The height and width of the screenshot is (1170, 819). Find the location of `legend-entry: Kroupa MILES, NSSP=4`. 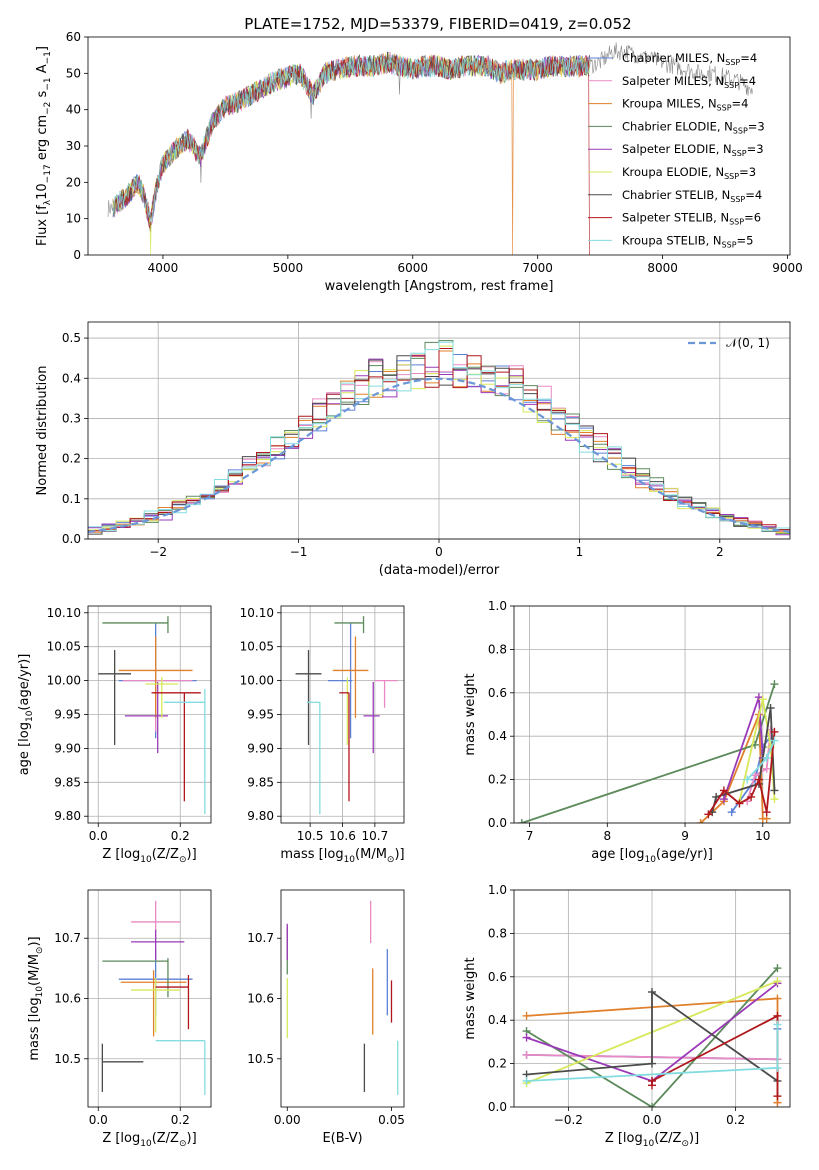

legend-entry: Kroupa MILES, NSSP=4 is located at coordinates (685, 105).